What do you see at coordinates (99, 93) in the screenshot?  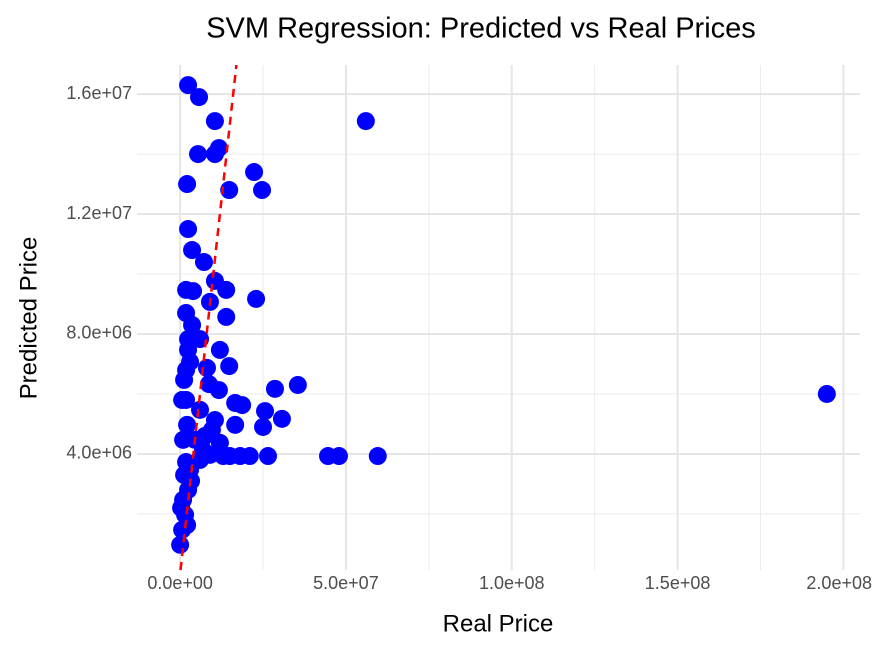 I see `y-tick-label: 1.6e+07` at bounding box center [99, 93].